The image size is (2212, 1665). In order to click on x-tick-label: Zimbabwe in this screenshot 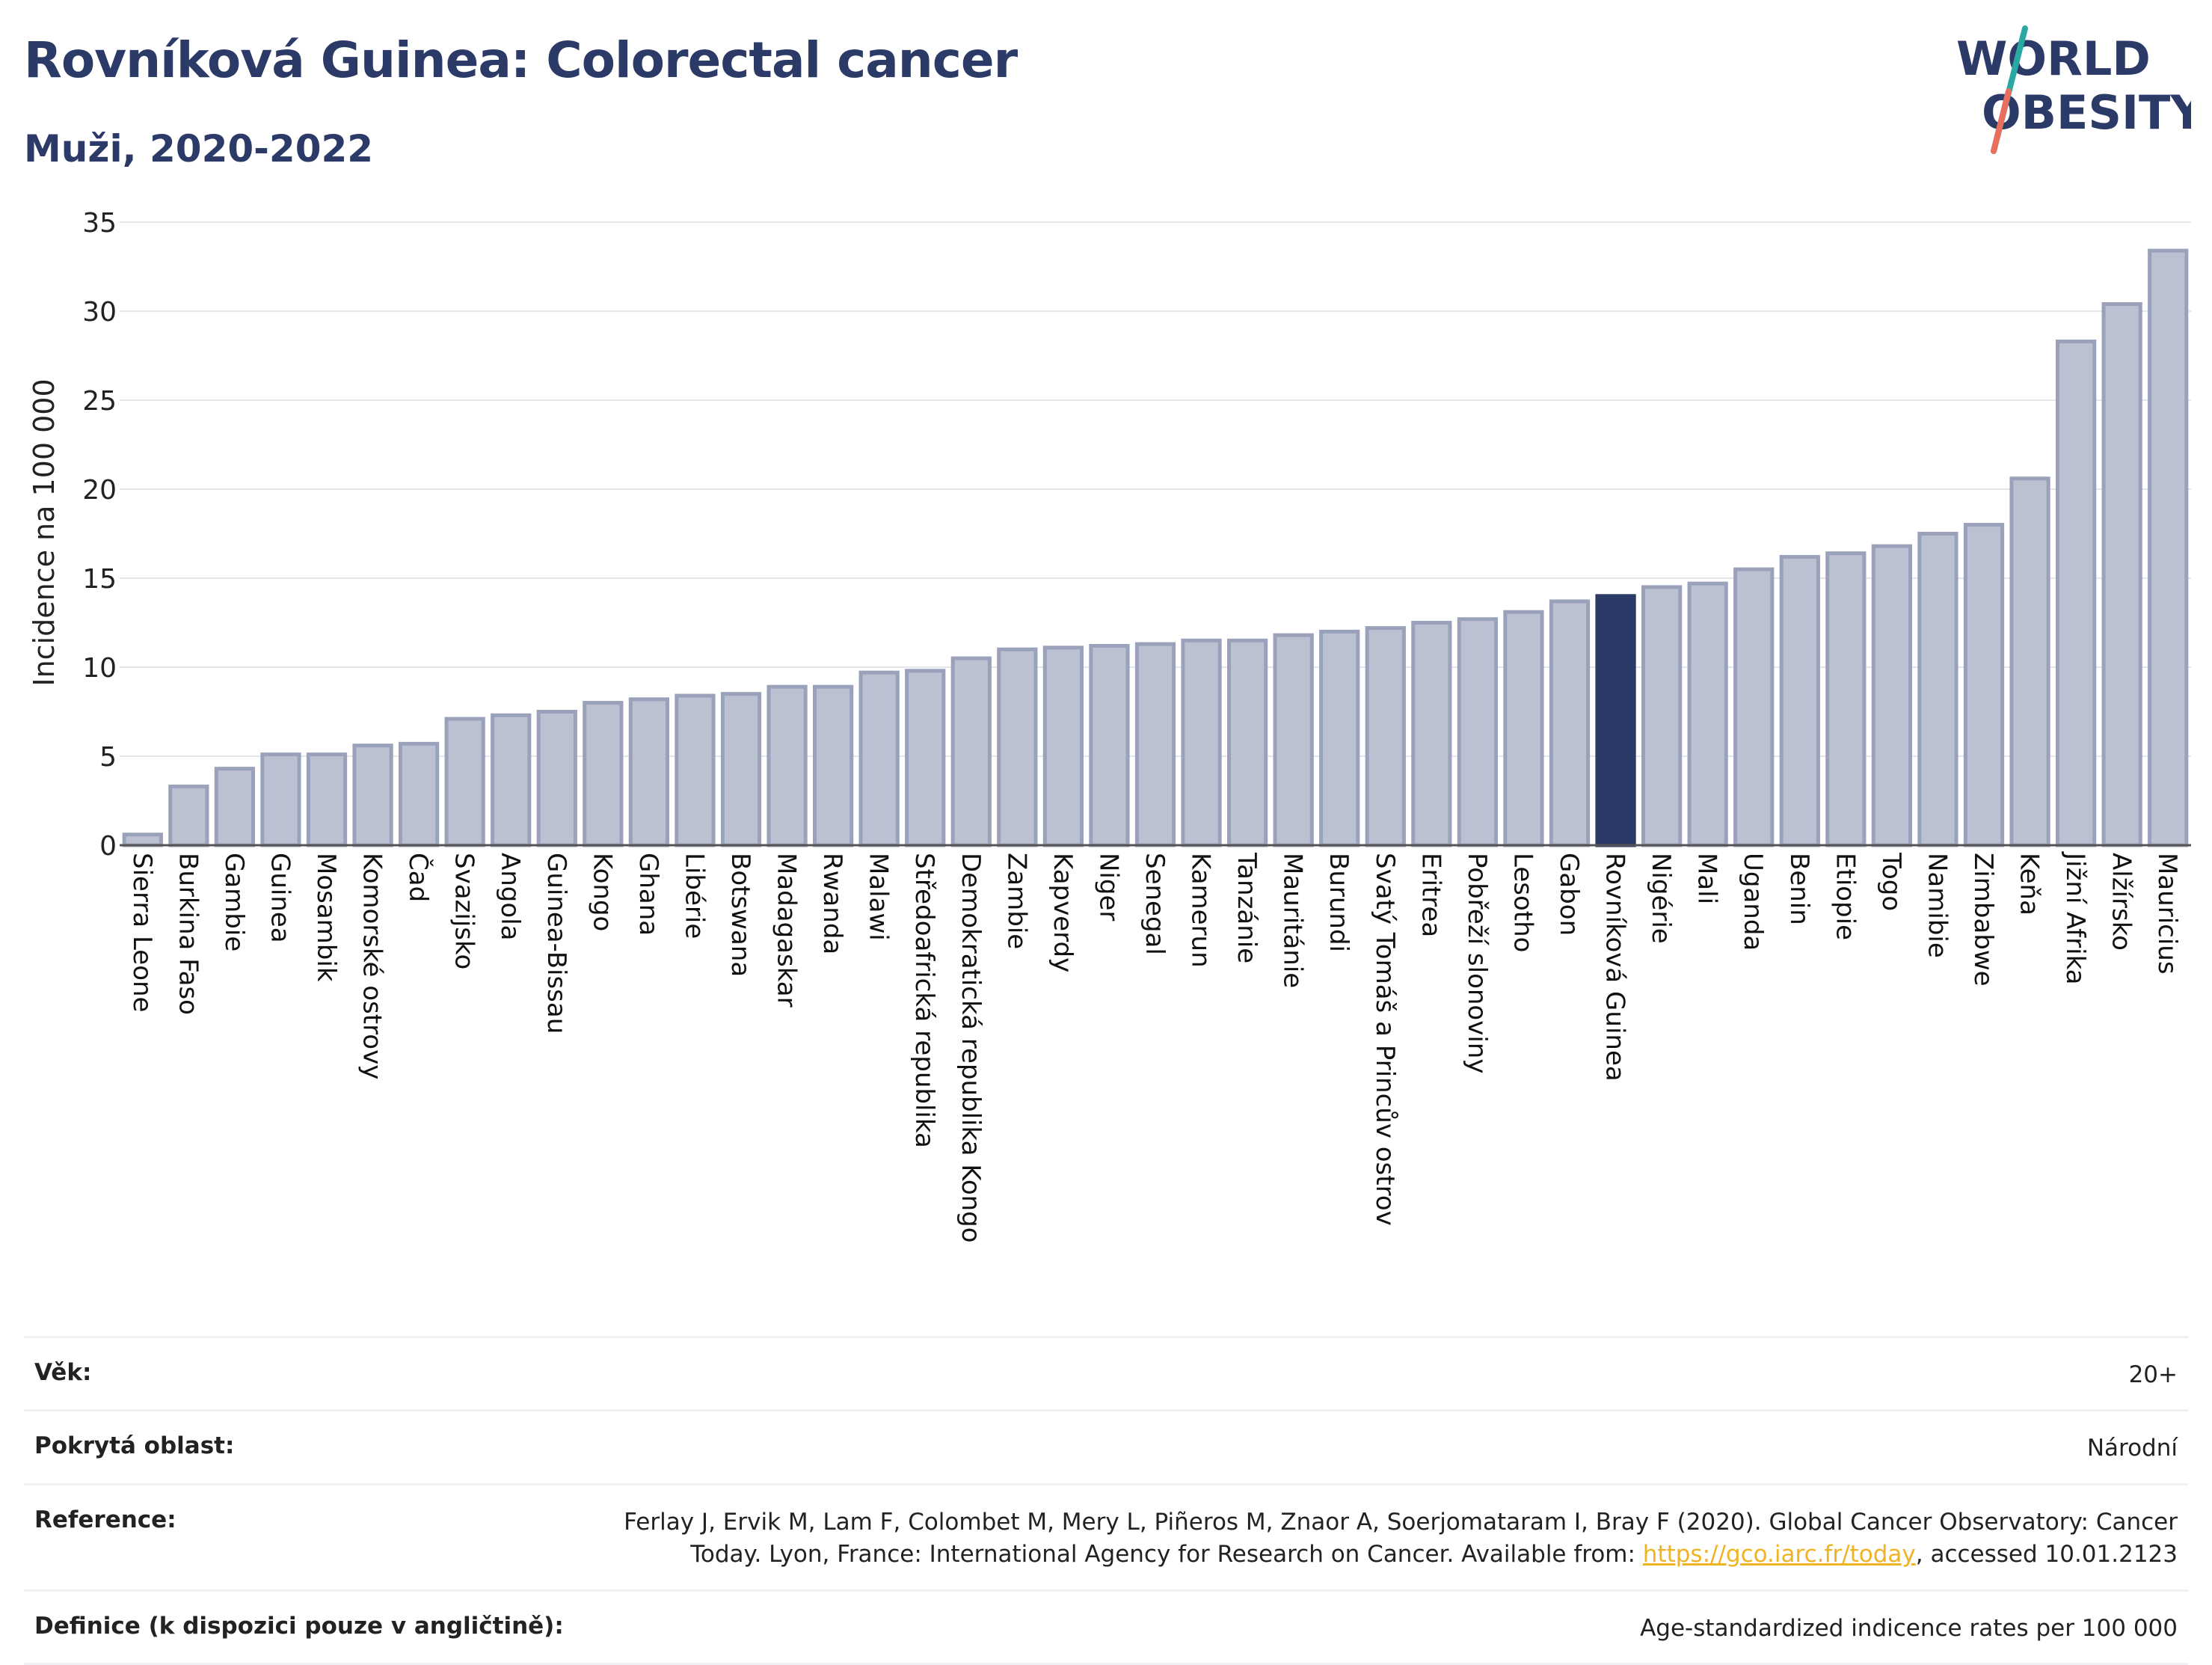, I will do `click(1983, 920)`.